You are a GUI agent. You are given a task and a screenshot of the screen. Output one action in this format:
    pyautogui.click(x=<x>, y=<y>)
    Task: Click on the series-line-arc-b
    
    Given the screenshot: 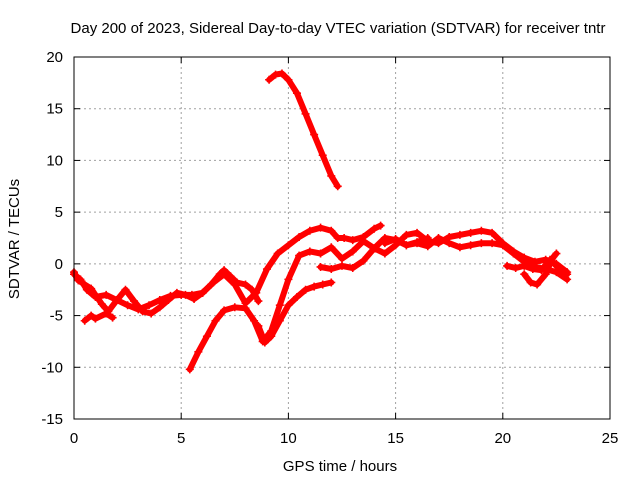 What is the action you would take?
    pyautogui.click(x=166, y=292)
    